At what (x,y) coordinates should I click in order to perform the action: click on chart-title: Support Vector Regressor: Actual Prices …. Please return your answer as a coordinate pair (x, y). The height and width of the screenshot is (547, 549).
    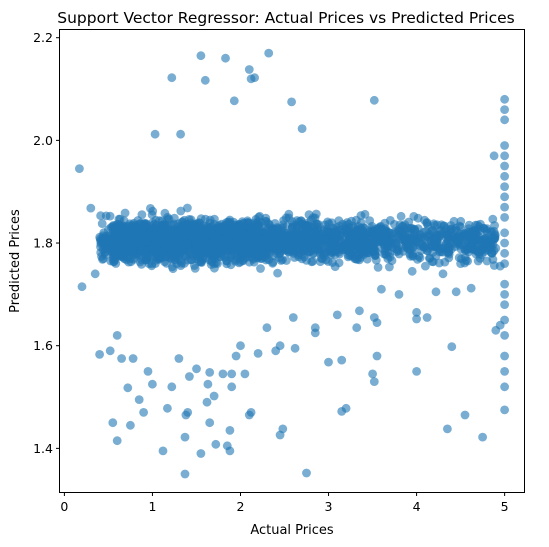
    Looking at the image, I should click on (285, 18).